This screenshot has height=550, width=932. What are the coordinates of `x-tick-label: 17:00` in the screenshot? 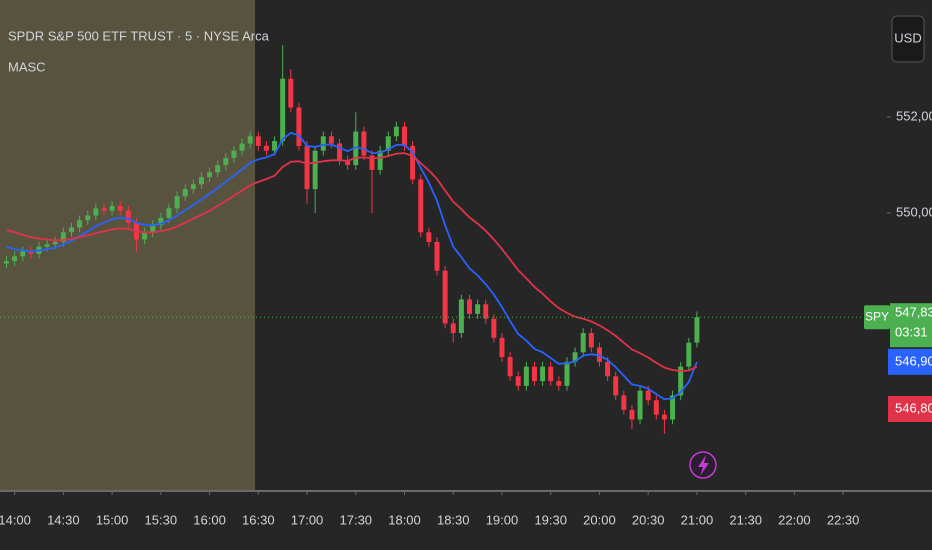 It's located at (307, 519).